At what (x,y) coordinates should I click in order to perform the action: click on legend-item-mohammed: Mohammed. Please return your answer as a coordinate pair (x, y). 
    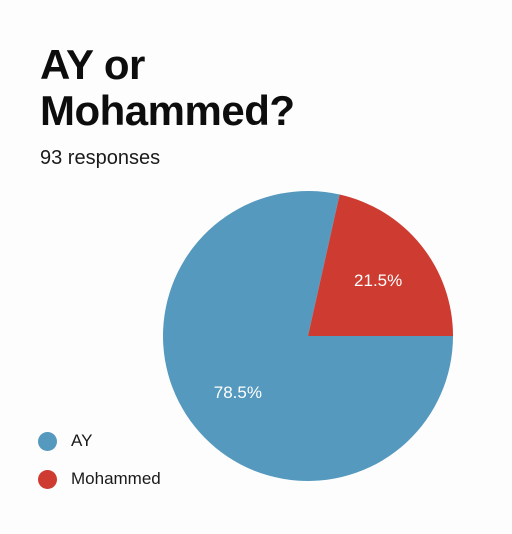
    Looking at the image, I should click on (99, 479).